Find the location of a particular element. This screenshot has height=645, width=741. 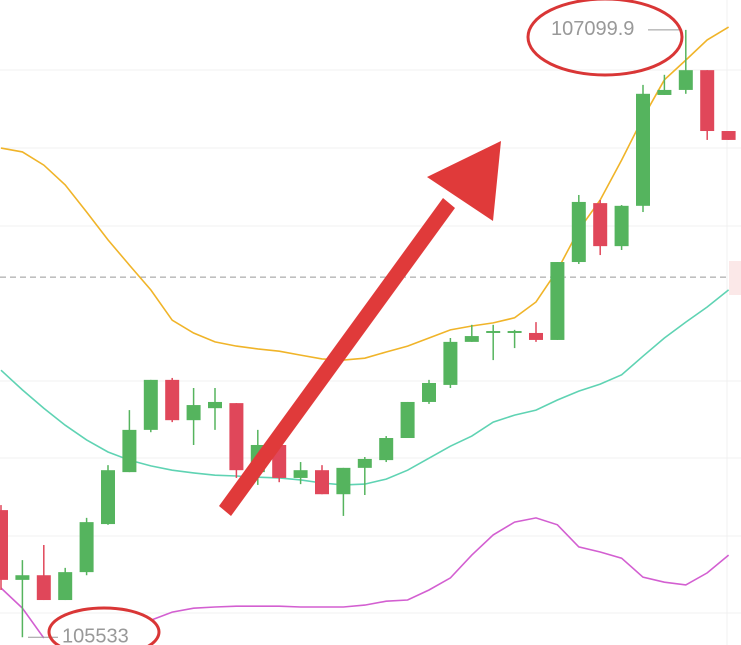

max-label: 107099.9 is located at coordinates (592, 29).